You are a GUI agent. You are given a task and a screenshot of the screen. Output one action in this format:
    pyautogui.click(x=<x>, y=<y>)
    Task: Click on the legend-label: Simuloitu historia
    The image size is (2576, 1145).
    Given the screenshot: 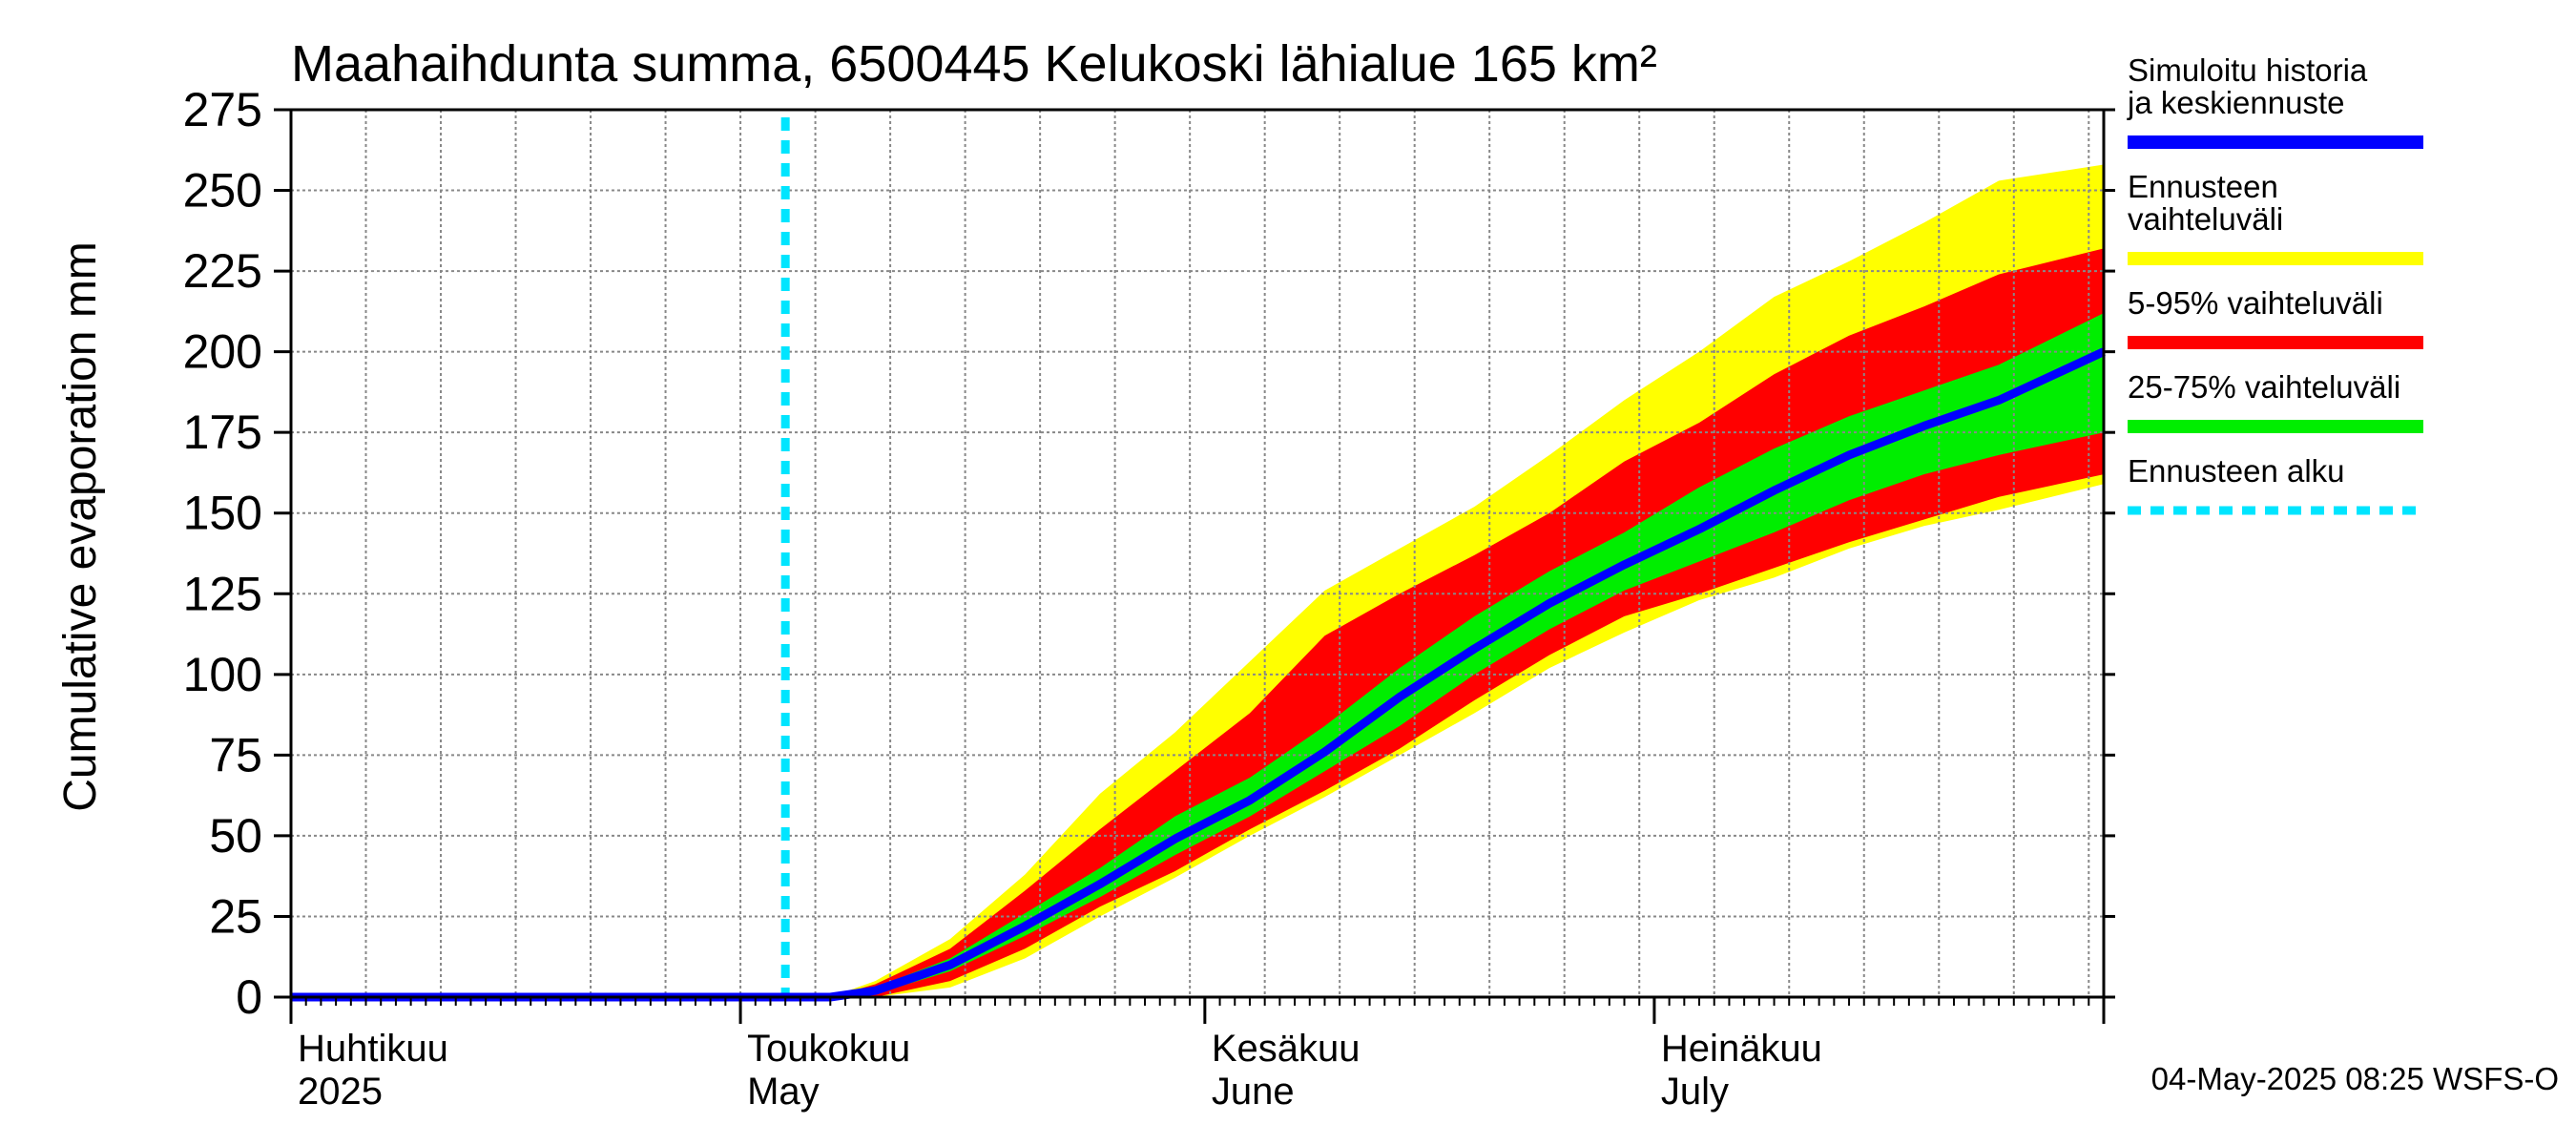 What is the action you would take?
    pyautogui.click(x=2248, y=70)
    